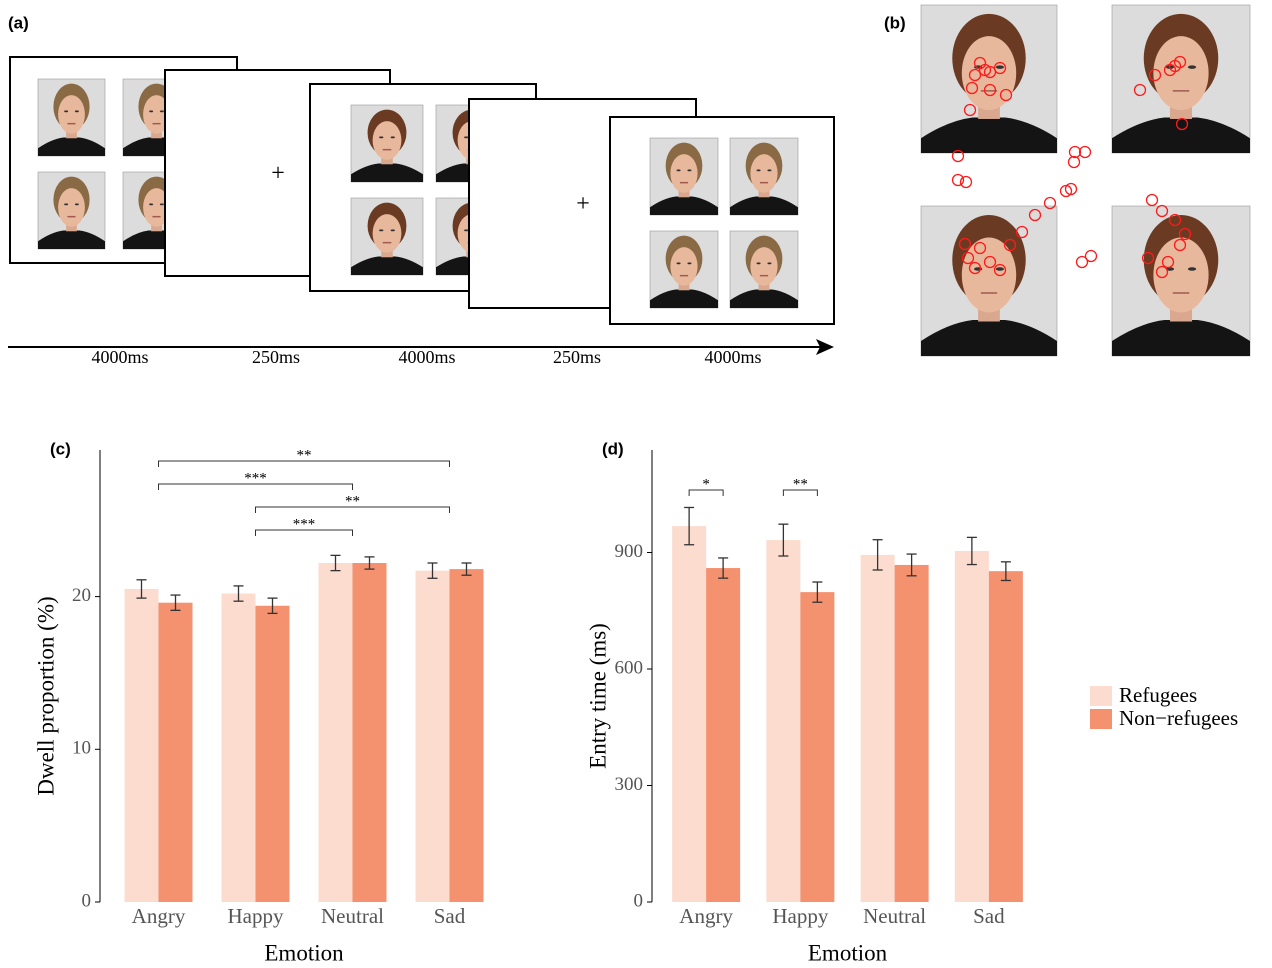  What do you see at coordinates (706, 484) in the screenshot?
I see `significance-label: *` at bounding box center [706, 484].